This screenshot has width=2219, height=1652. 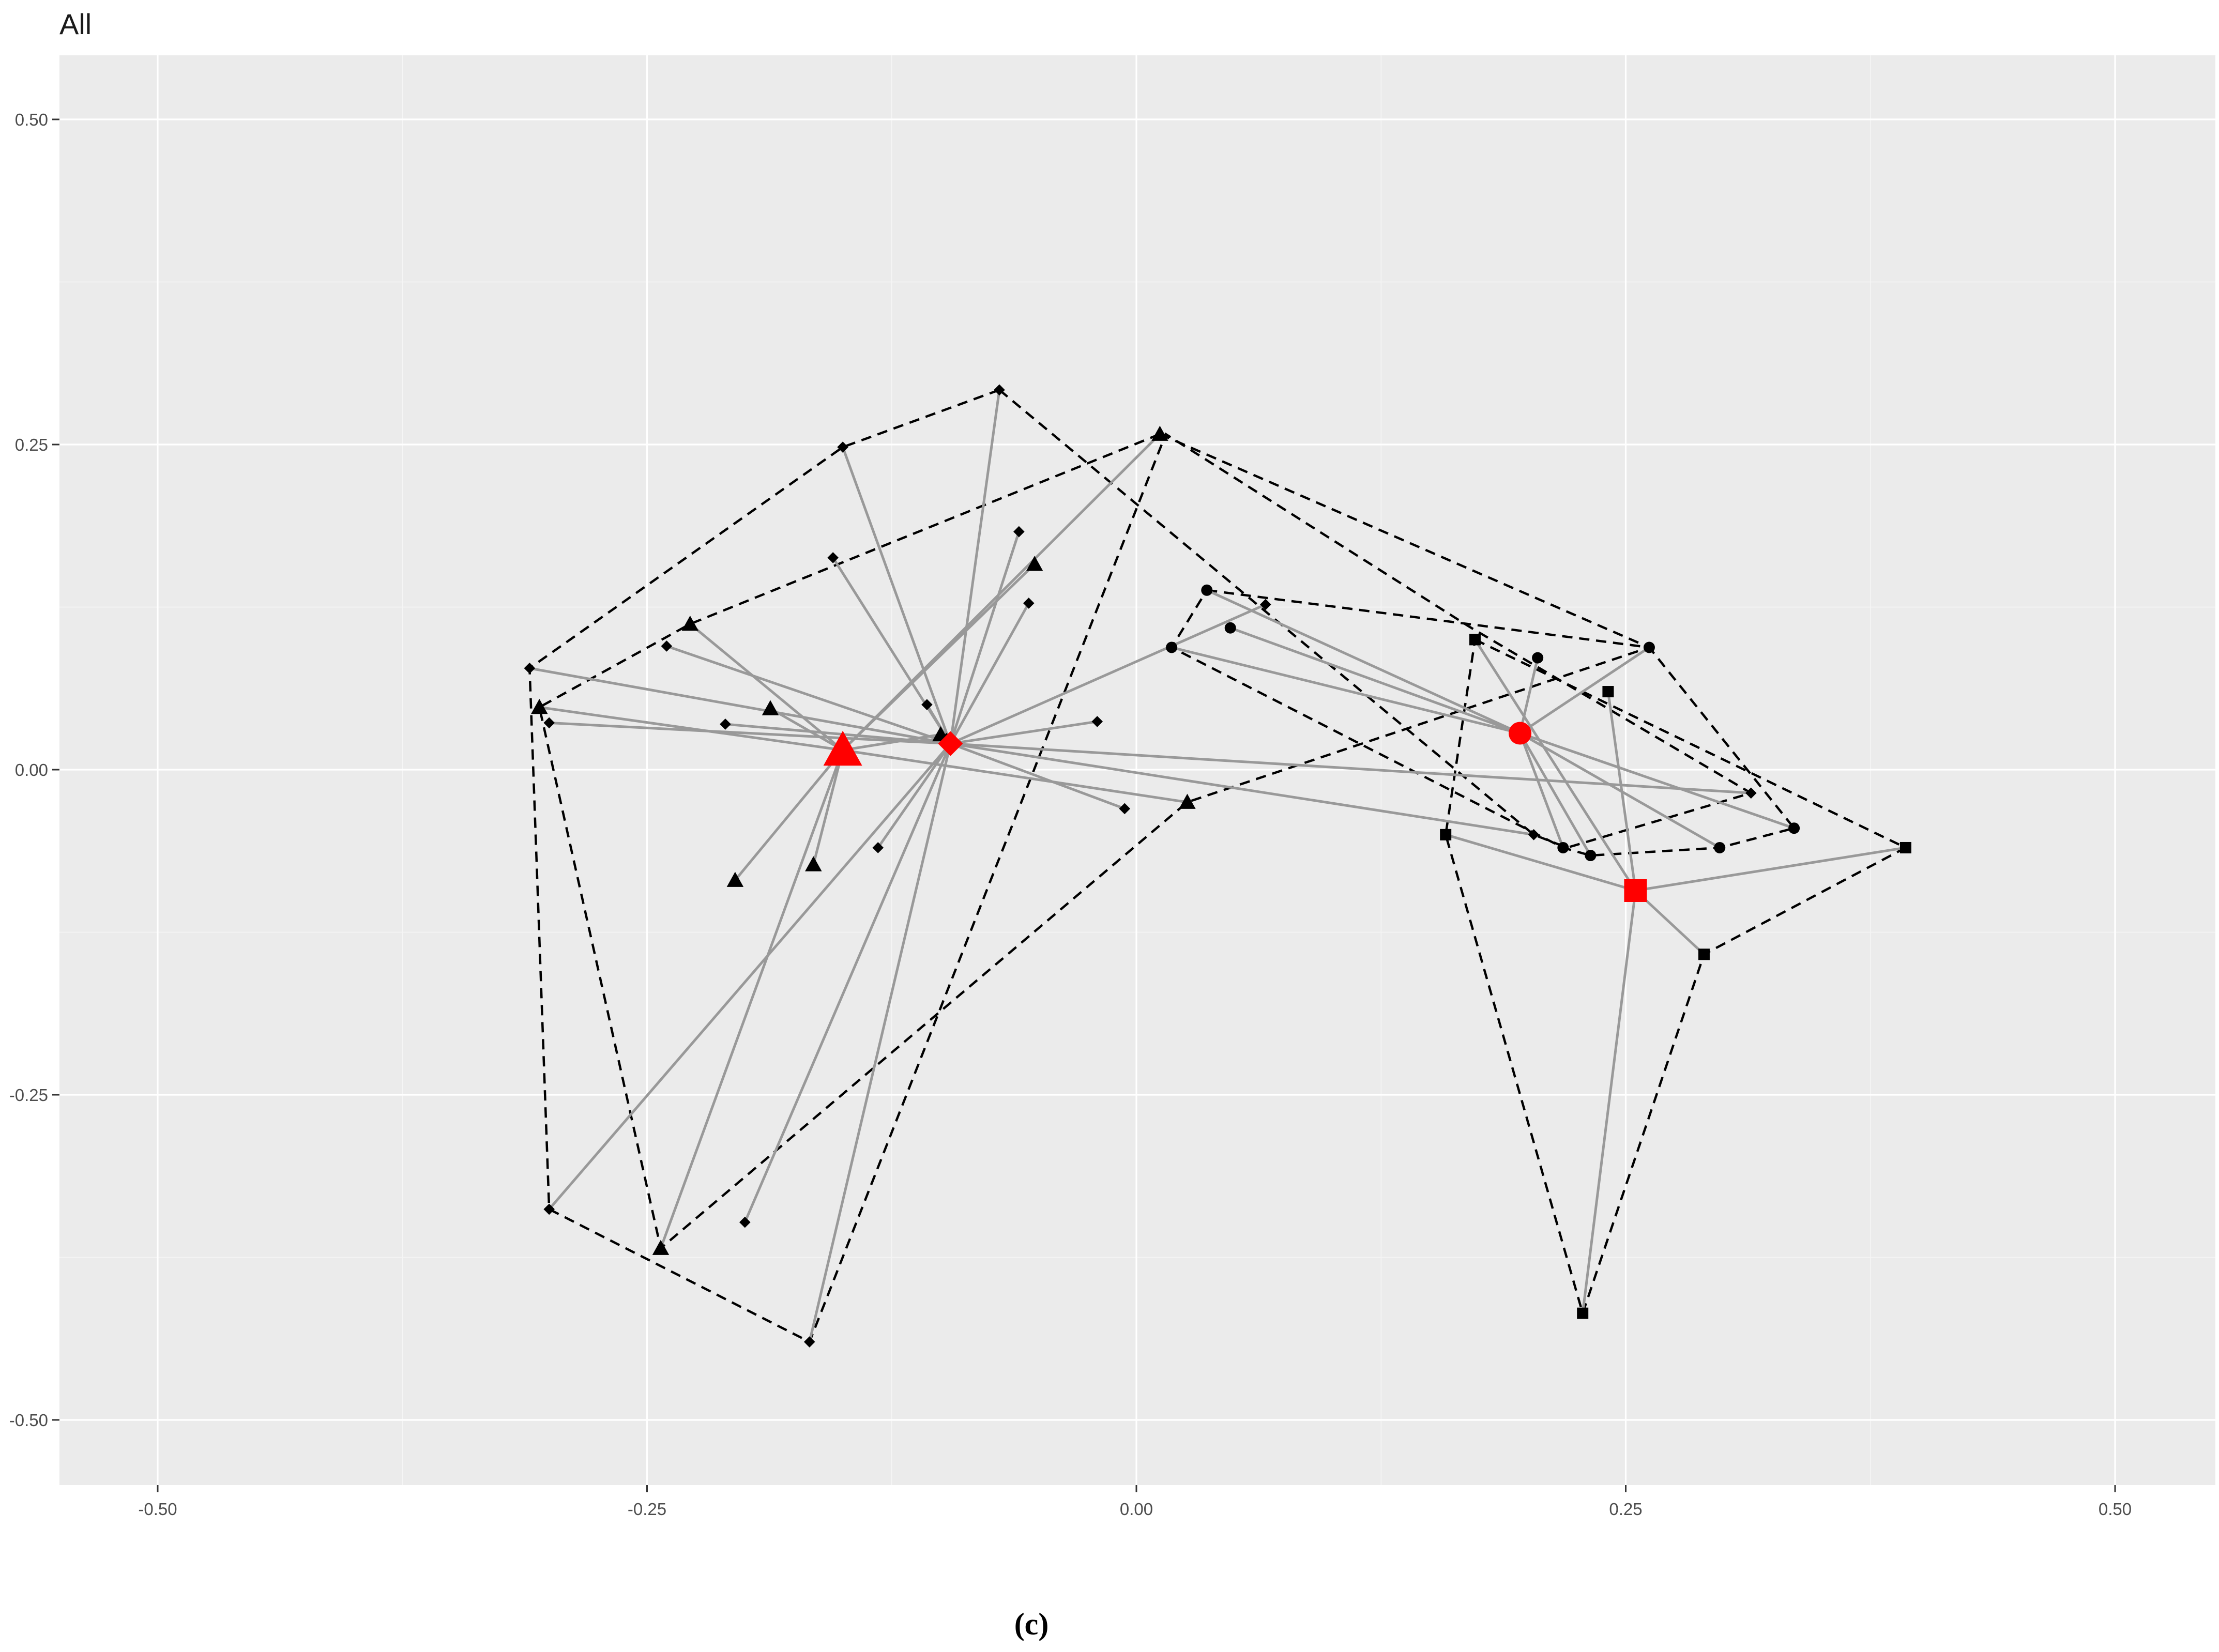 What do you see at coordinates (1031, 1624) in the screenshot?
I see `figure-caption: (c)` at bounding box center [1031, 1624].